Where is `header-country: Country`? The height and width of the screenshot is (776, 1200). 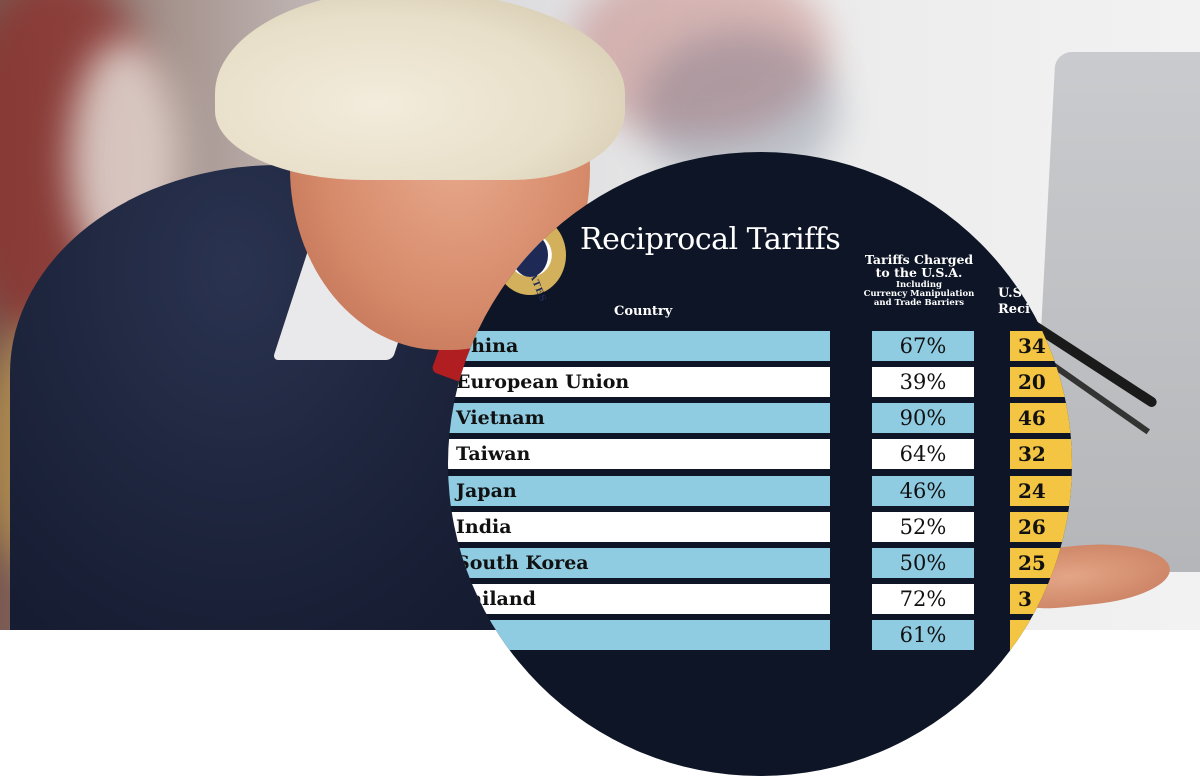 header-country: Country is located at coordinates (643, 311).